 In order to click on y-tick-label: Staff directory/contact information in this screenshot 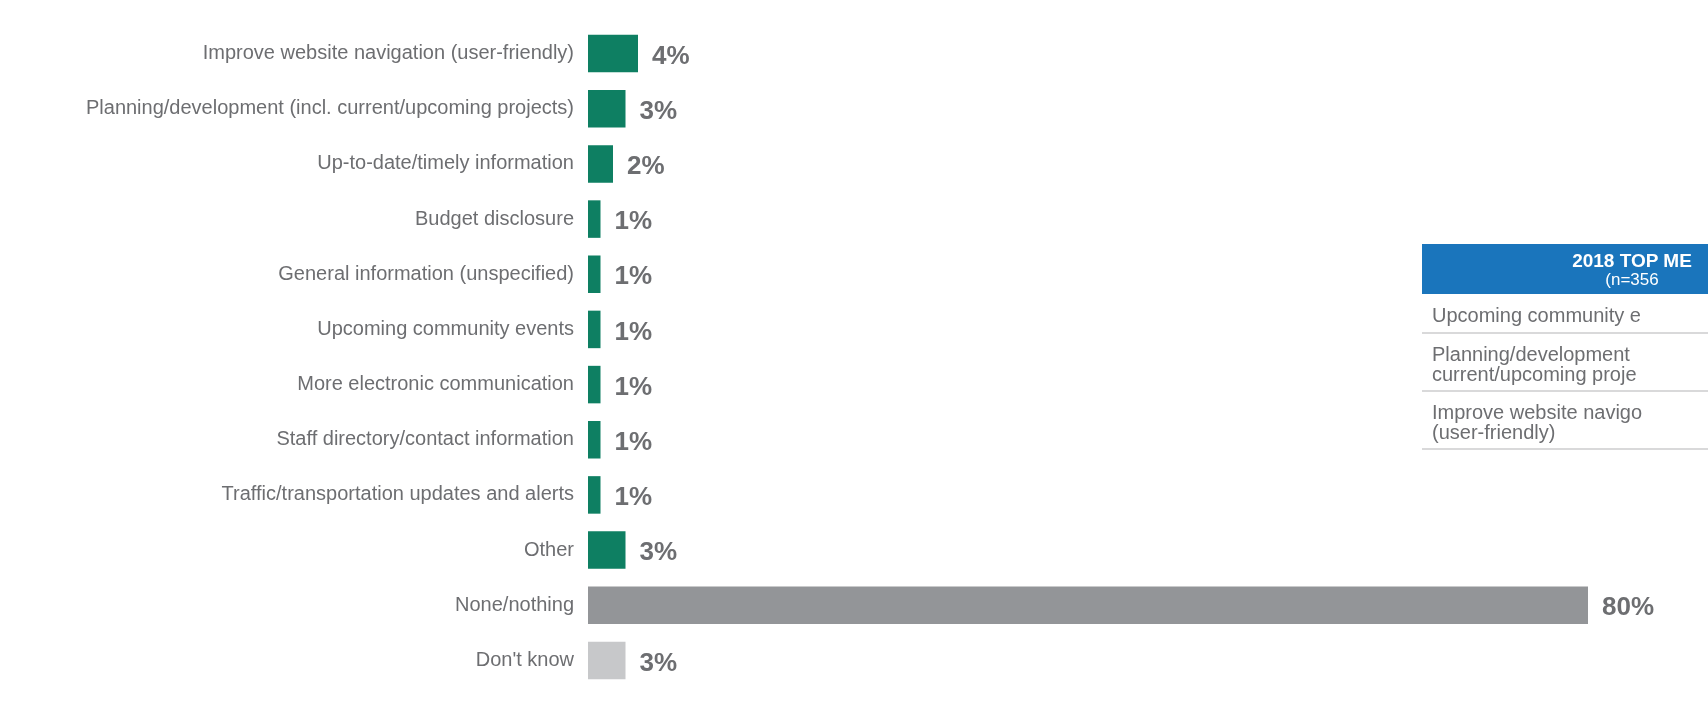, I will do `click(425, 438)`.